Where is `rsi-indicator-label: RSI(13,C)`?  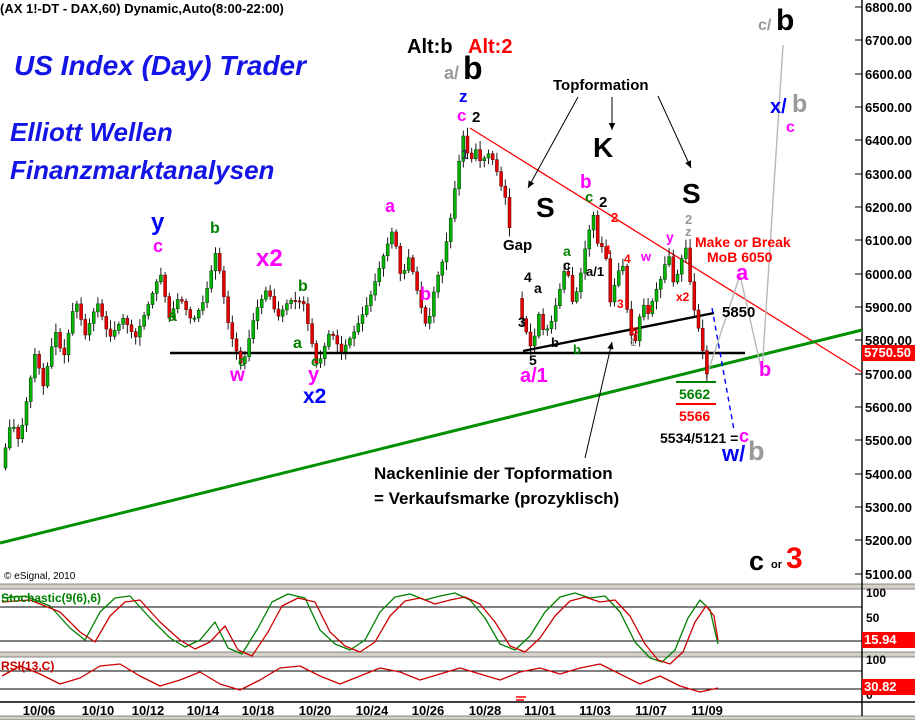
rsi-indicator-label: RSI(13,C) is located at coordinates (28, 666).